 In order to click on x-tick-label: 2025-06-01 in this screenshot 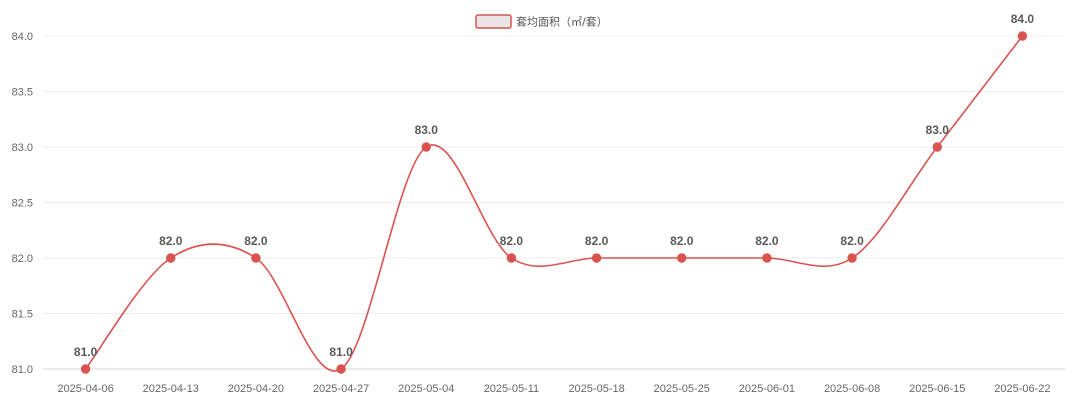, I will do `click(767, 389)`.